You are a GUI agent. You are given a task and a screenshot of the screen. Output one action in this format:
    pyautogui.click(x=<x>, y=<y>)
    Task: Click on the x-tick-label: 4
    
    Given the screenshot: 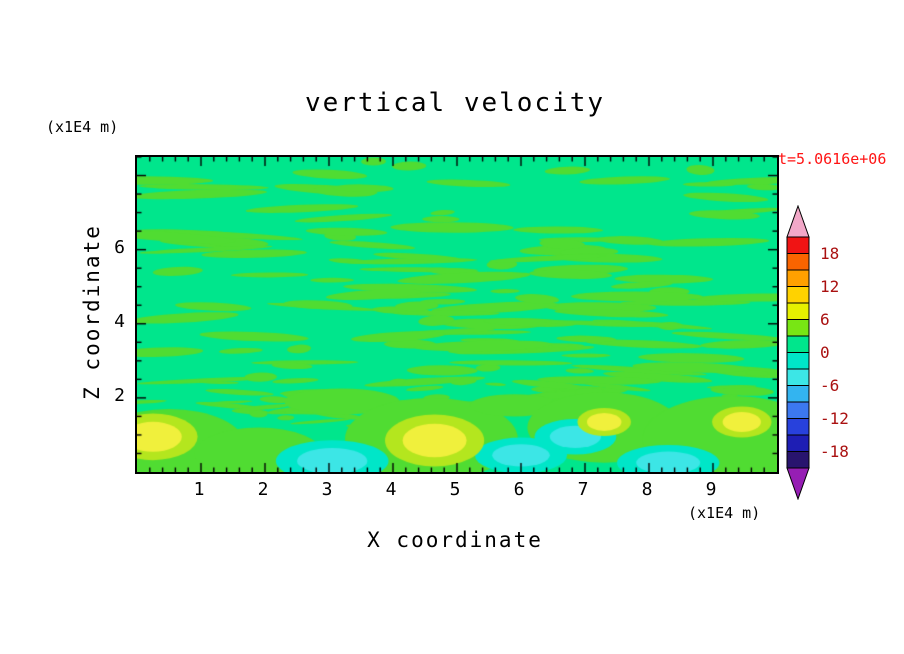 What is the action you would take?
    pyautogui.click(x=391, y=489)
    